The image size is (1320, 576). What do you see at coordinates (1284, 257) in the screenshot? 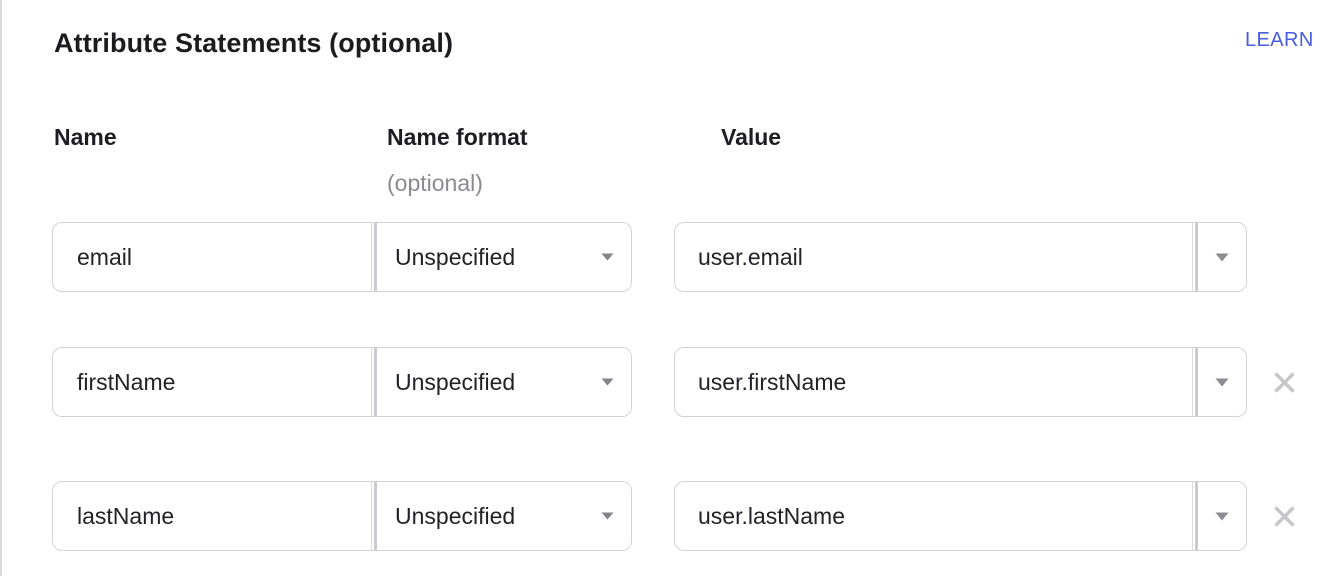
I see `remove-button-placeholder` at bounding box center [1284, 257].